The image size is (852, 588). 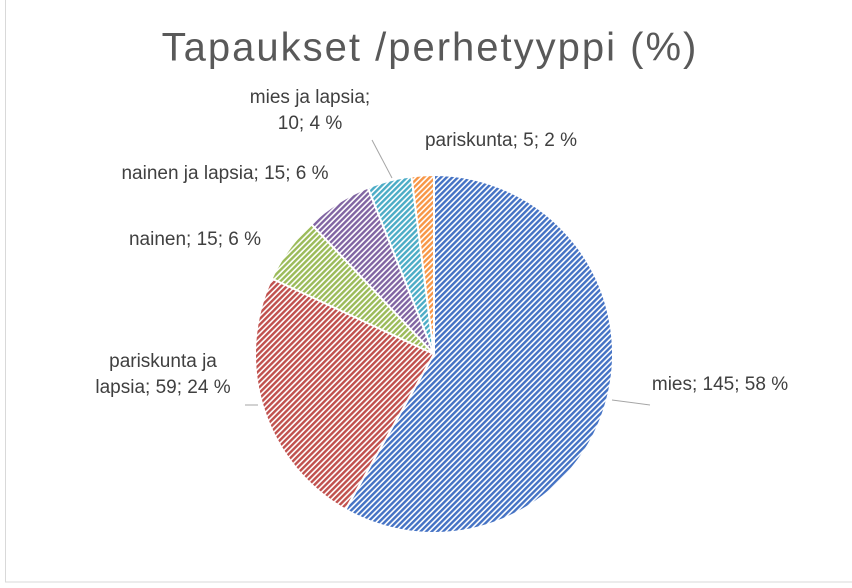 I want to click on data-label: pariskunta; 5; 2 %, so click(x=501, y=140).